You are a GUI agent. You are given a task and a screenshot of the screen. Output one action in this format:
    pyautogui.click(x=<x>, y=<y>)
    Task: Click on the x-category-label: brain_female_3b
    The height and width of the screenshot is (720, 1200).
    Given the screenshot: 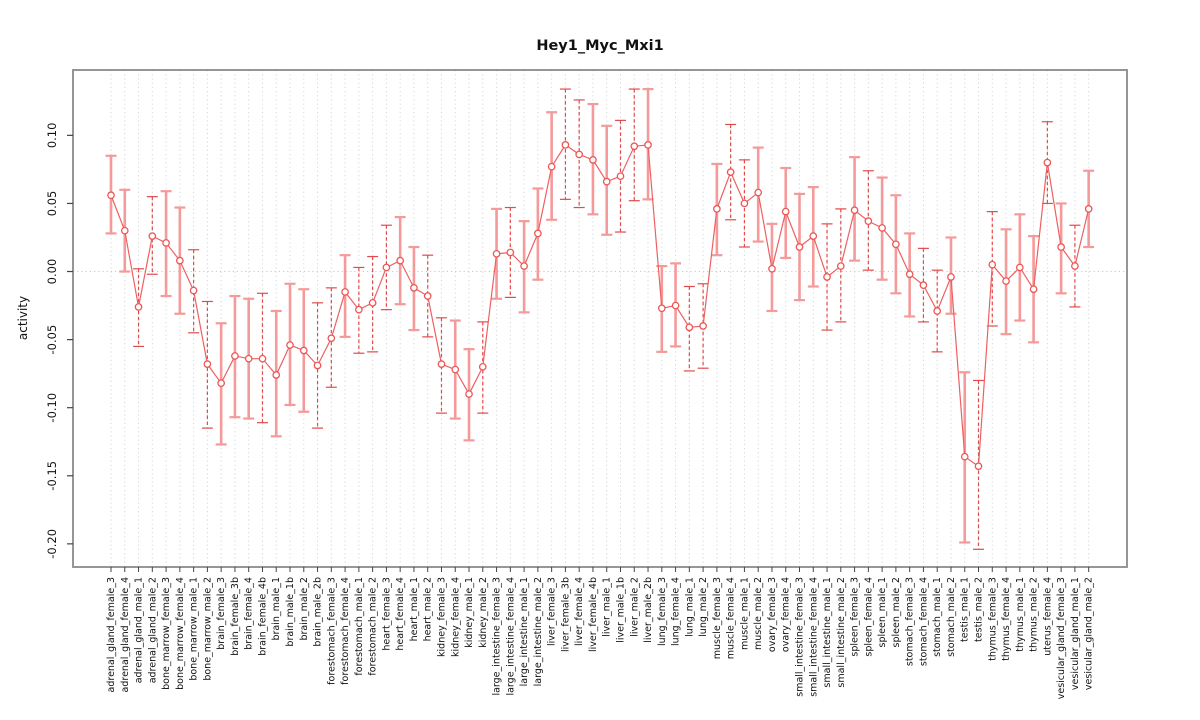 What is the action you would take?
    pyautogui.click(x=235, y=616)
    